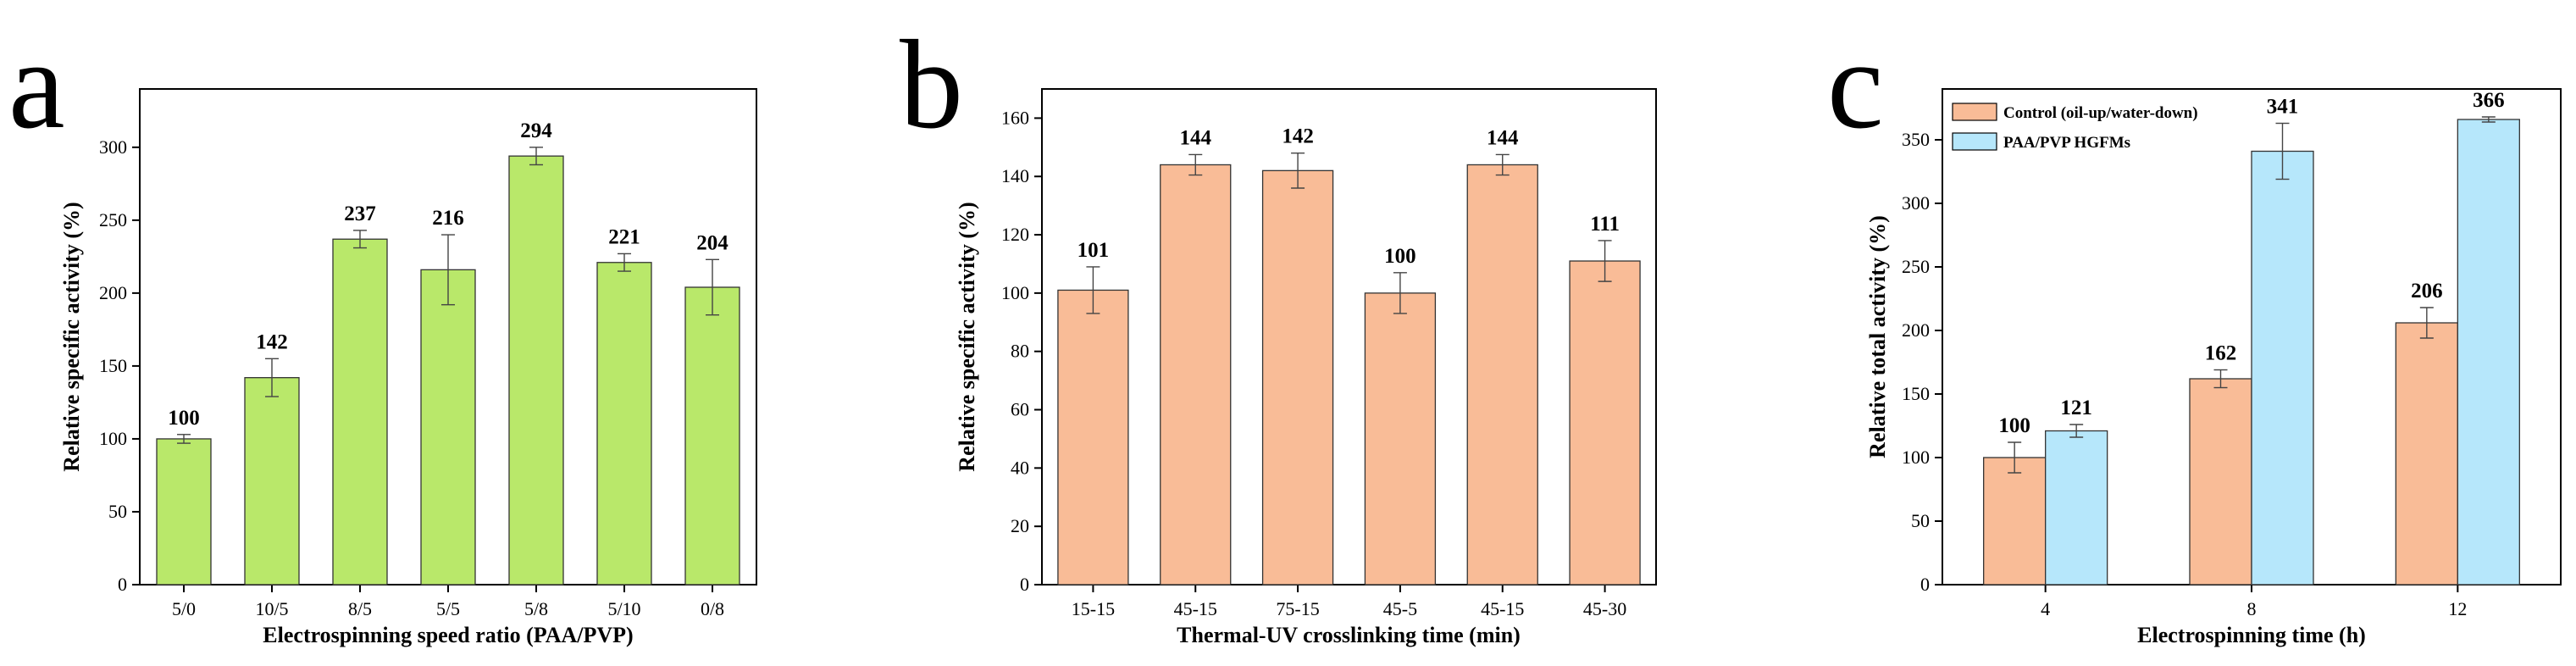  What do you see at coordinates (623, 608) in the screenshot?
I see `x-tick-label: 5/10` at bounding box center [623, 608].